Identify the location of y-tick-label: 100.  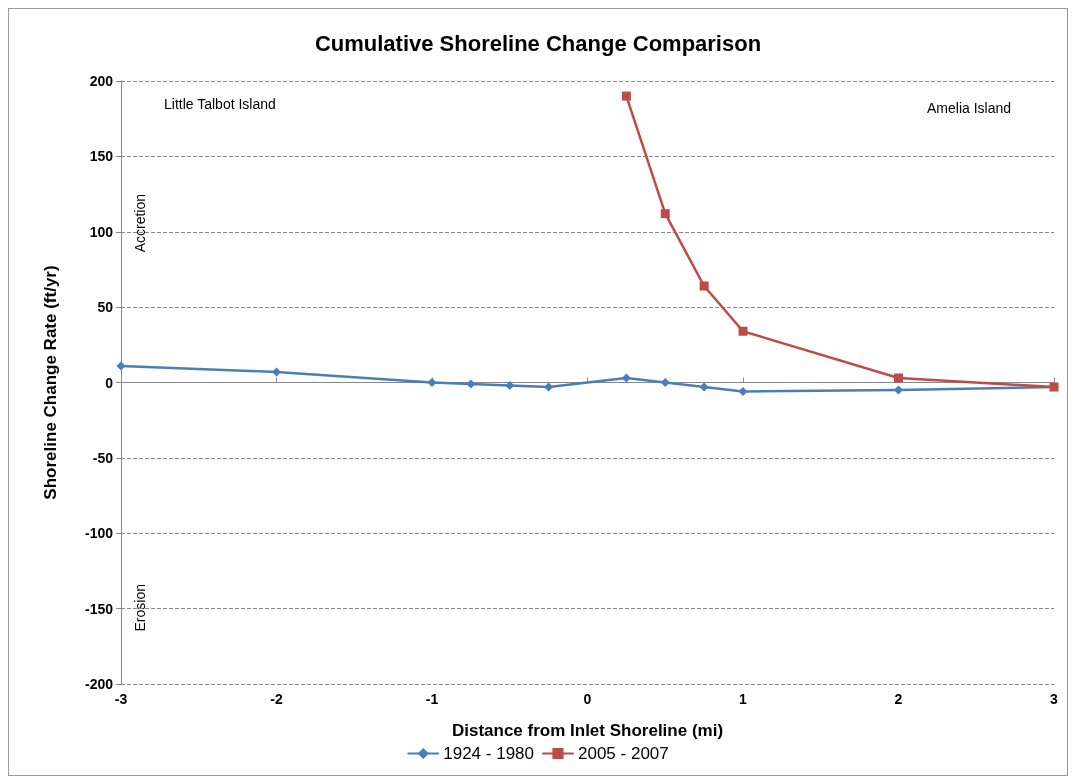
(101, 231).